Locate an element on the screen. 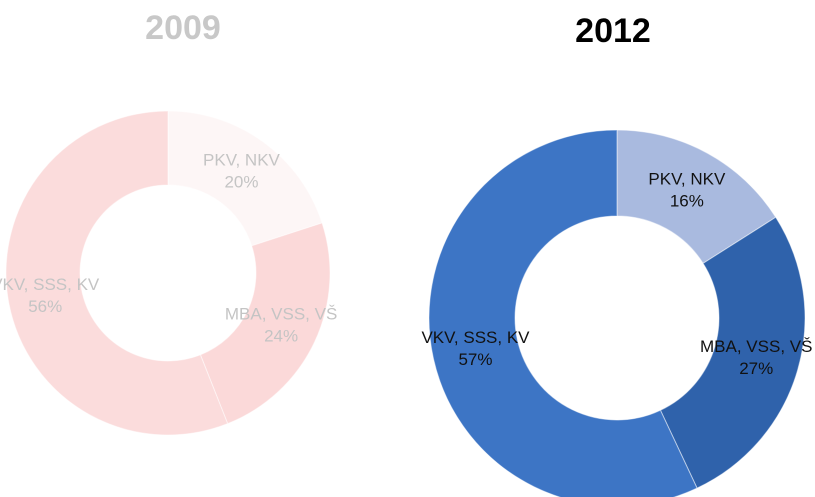 This screenshot has width=815, height=497. chart-title: 2009 is located at coordinates (183, 28).